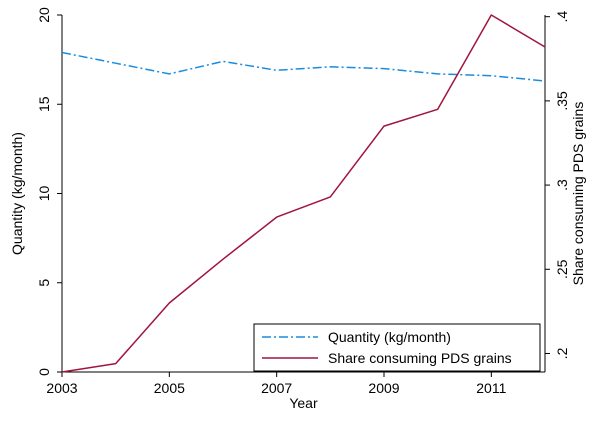 This screenshot has height=426, width=595. What do you see at coordinates (562, 269) in the screenshot?
I see `right-tick-label: .25` at bounding box center [562, 269].